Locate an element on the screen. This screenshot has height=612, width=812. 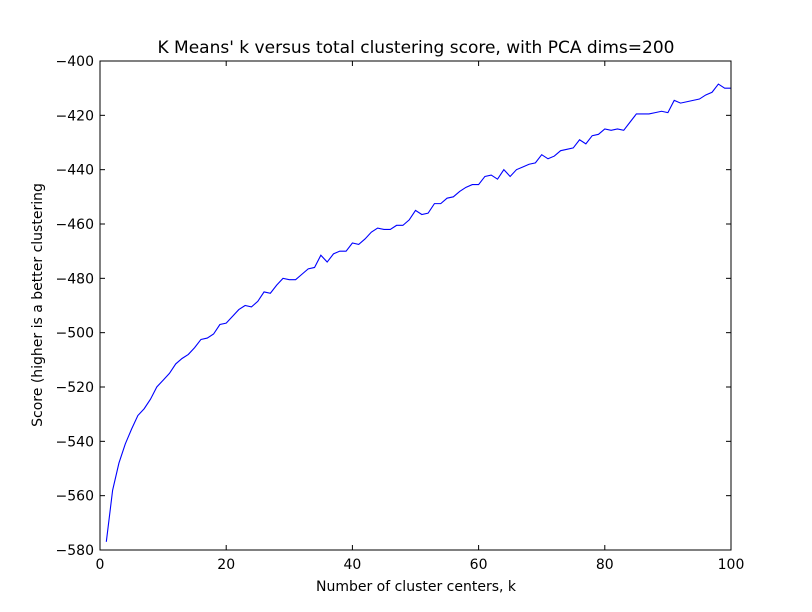
y-tick-label--460: −460 is located at coordinates (75, 225).